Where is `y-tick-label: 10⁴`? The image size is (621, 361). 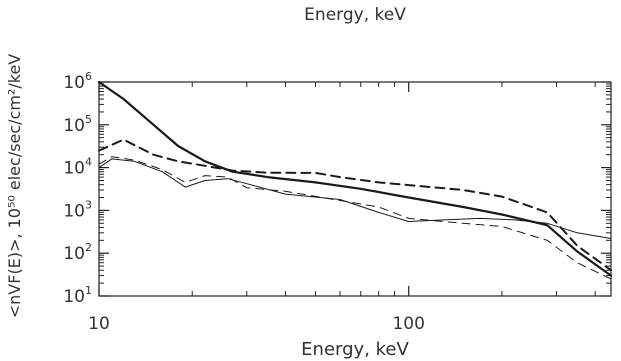 y-tick-label: 10⁴ is located at coordinates (77, 167).